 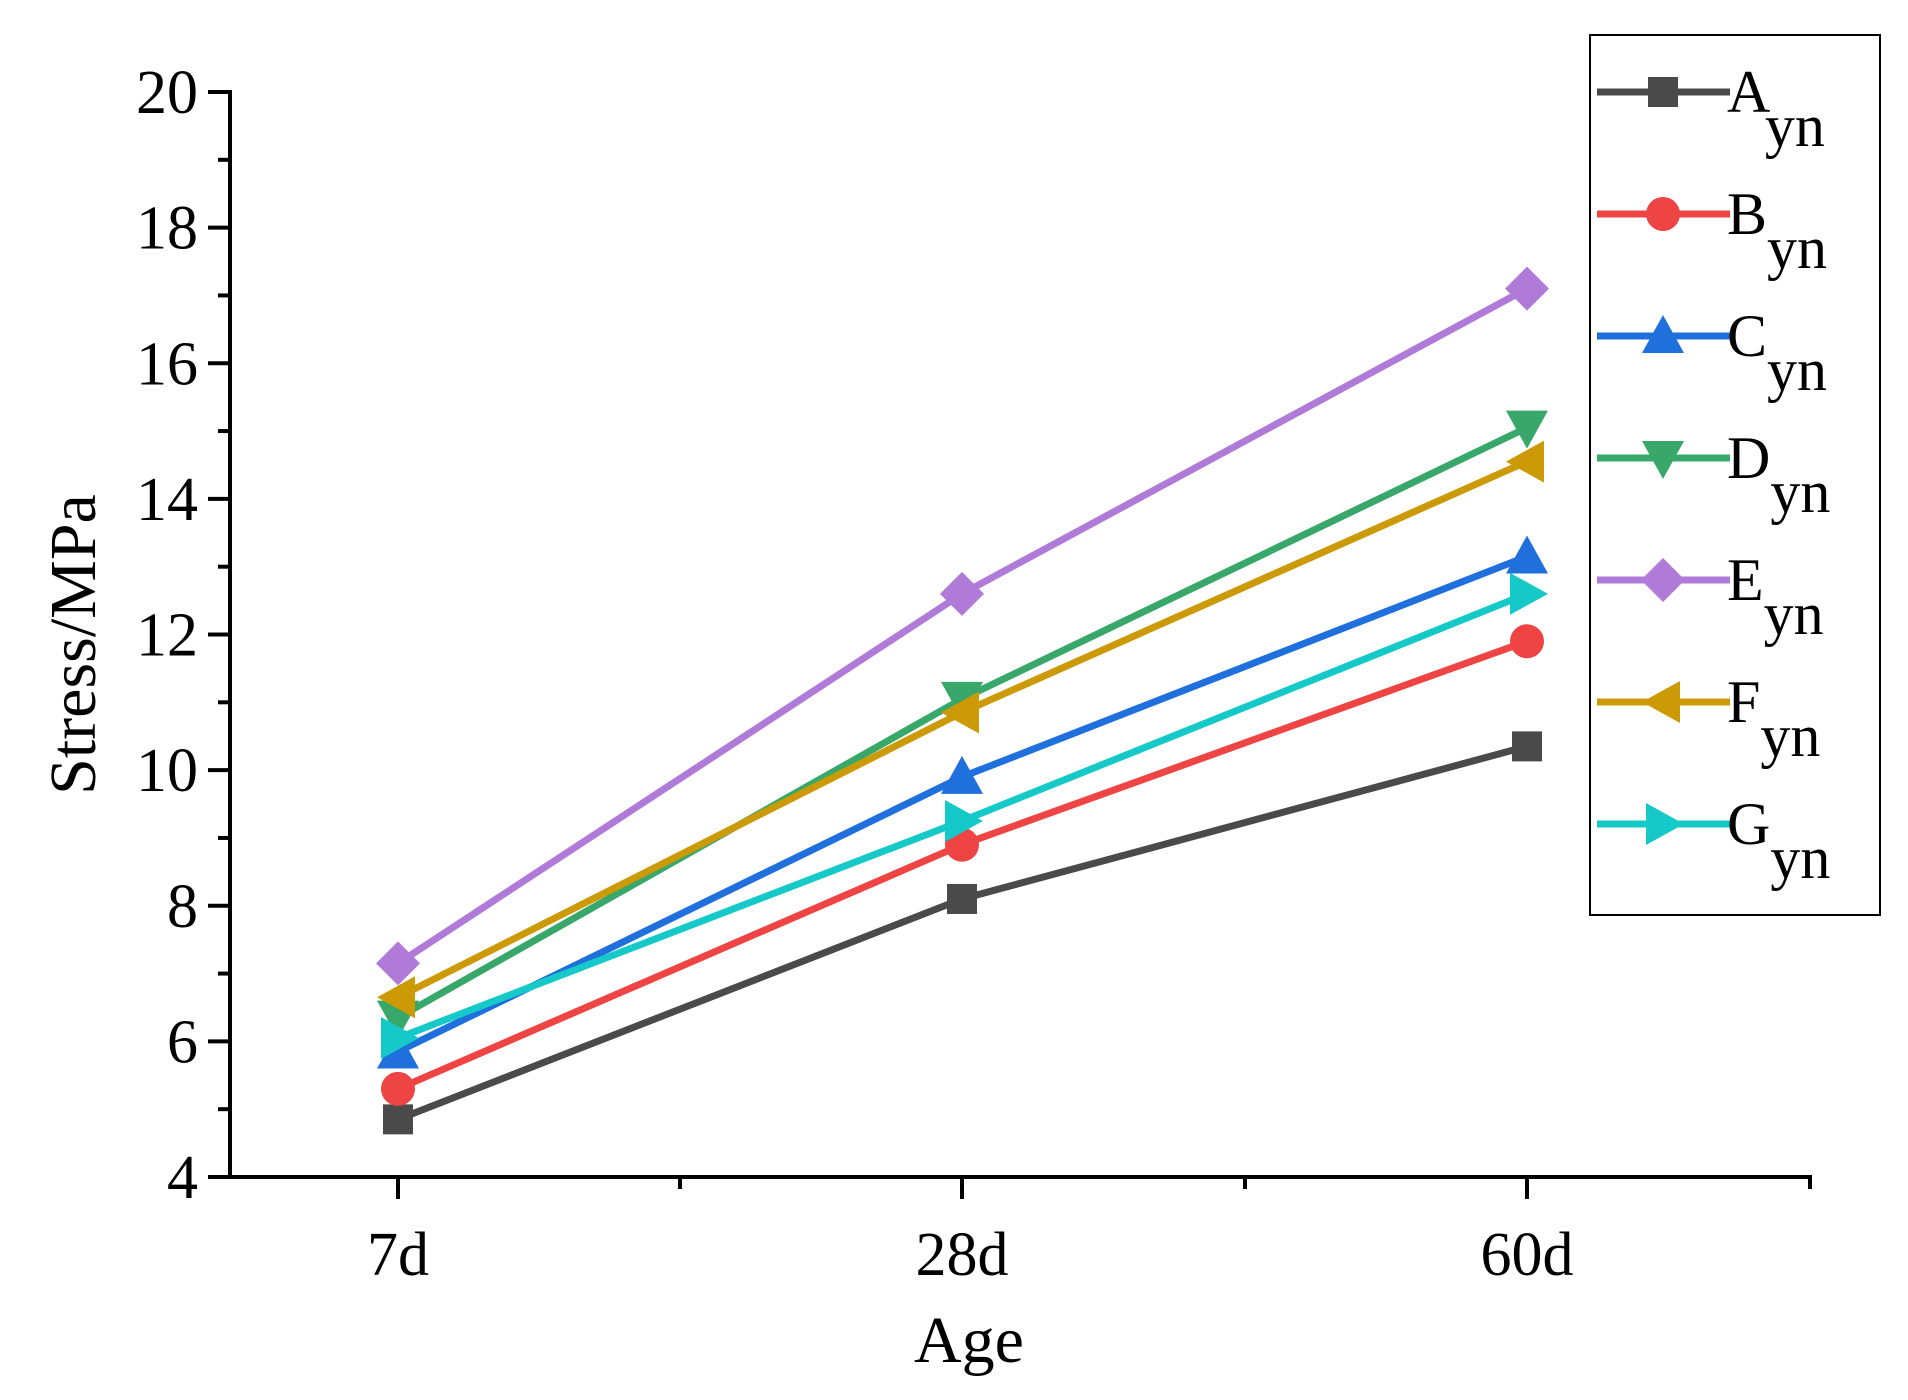 What do you see at coordinates (1527, 429) in the screenshot?
I see `data-point-d-60d` at bounding box center [1527, 429].